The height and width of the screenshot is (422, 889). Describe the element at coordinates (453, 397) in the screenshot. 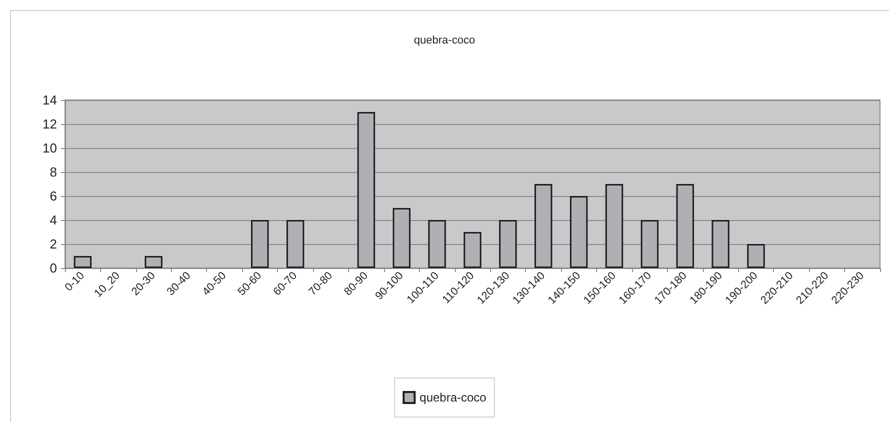

I see `legend-label: quebra-coco` at that location.